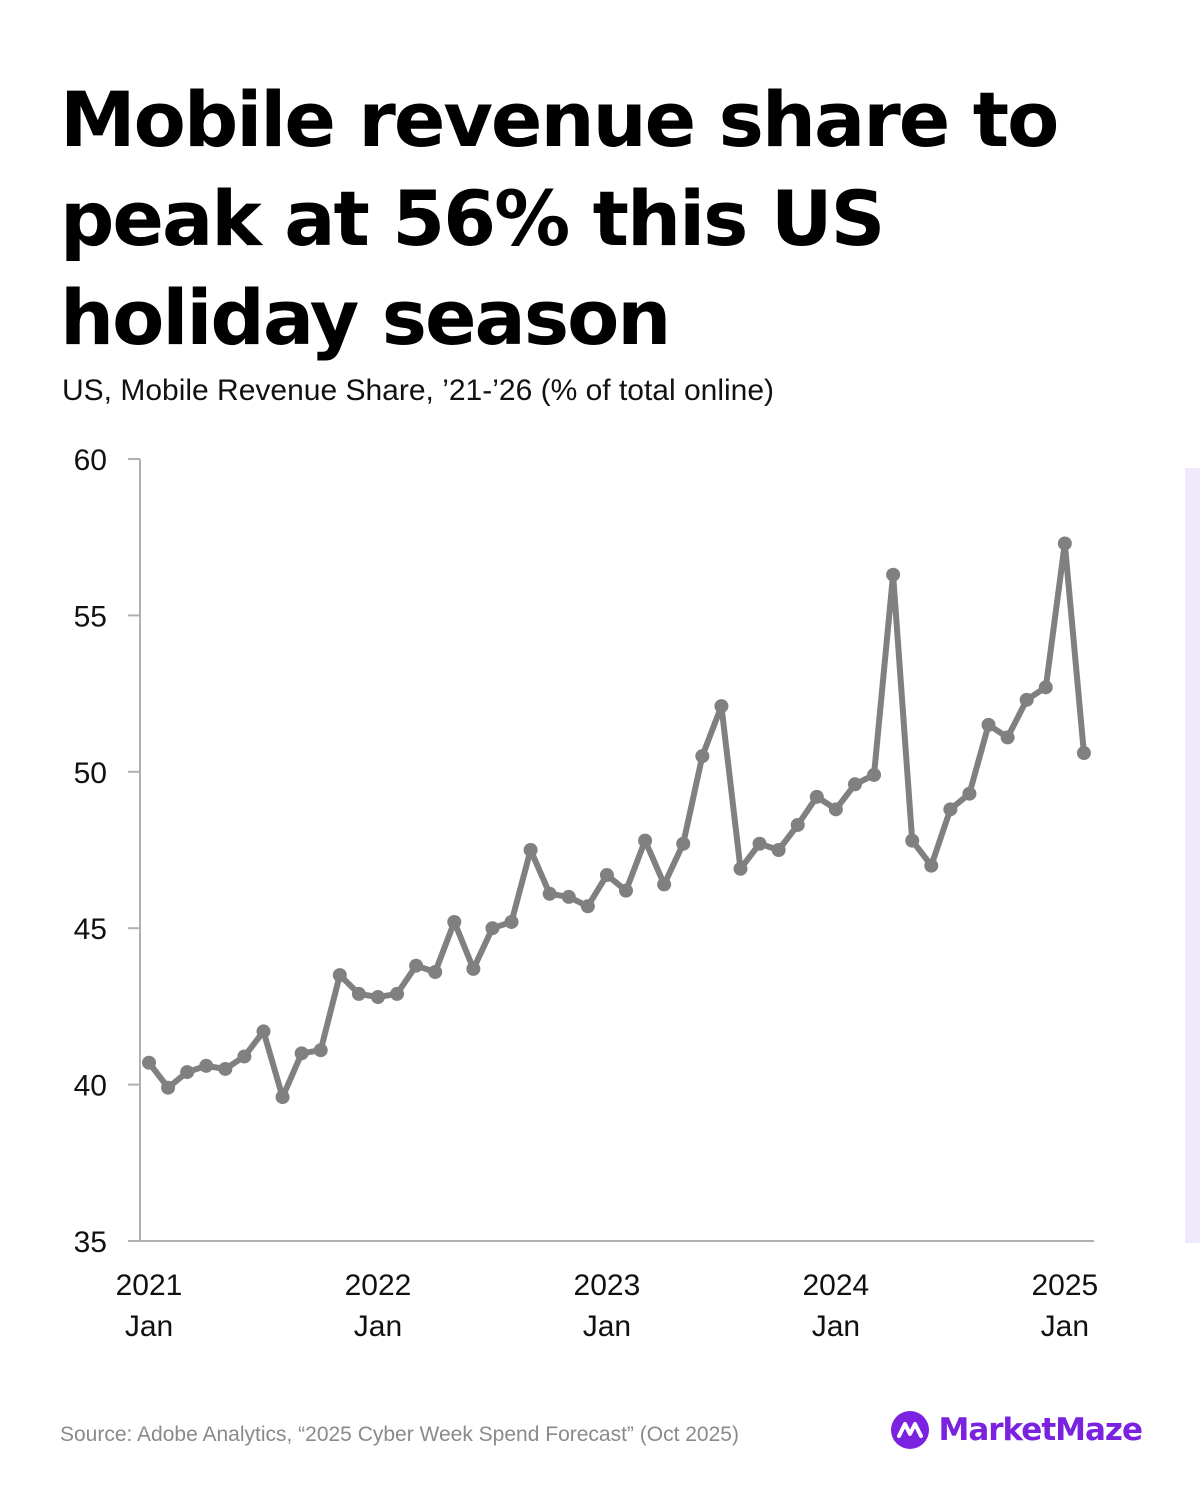  I want to click on y-tick-label: 40, so click(90, 1086).